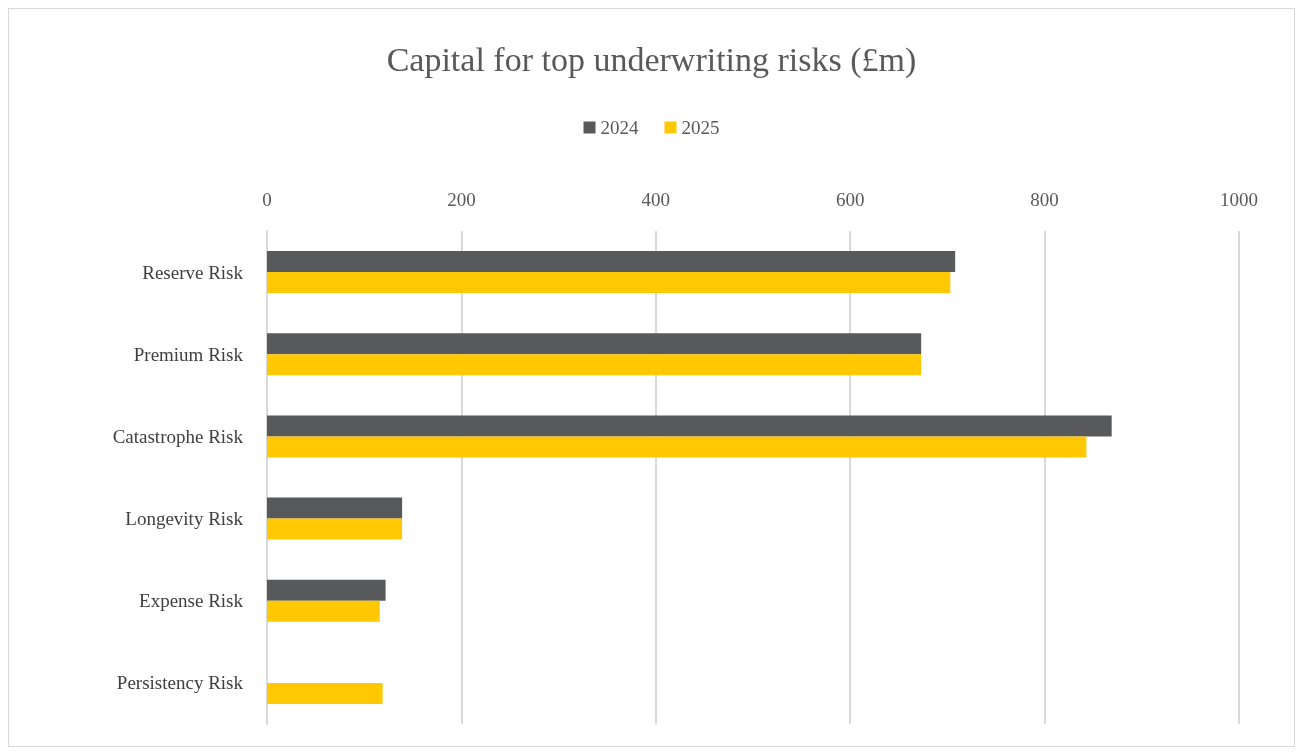 The width and height of the screenshot is (1303, 755). What do you see at coordinates (193, 272) in the screenshot?
I see `y-tick-label: Reserve Risk` at bounding box center [193, 272].